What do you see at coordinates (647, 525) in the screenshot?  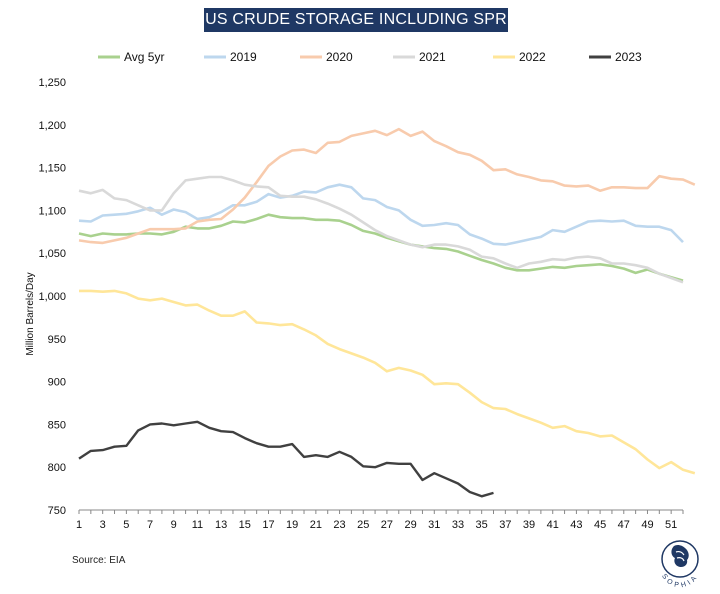 I see `x-tick-label: 49` at bounding box center [647, 525].